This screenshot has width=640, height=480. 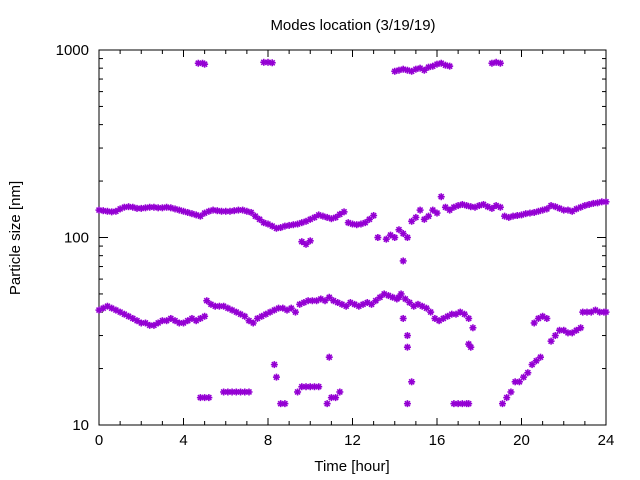 What do you see at coordinates (437, 440) in the screenshot?
I see `x-tick-label: 16` at bounding box center [437, 440].